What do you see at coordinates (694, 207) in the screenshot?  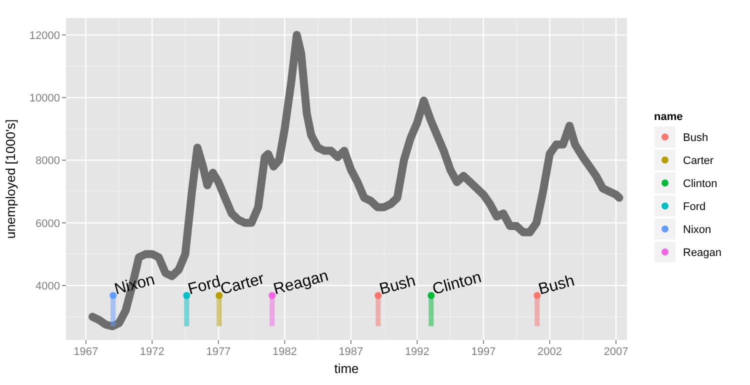 I see `legend-label: Ford` at bounding box center [694, 207].